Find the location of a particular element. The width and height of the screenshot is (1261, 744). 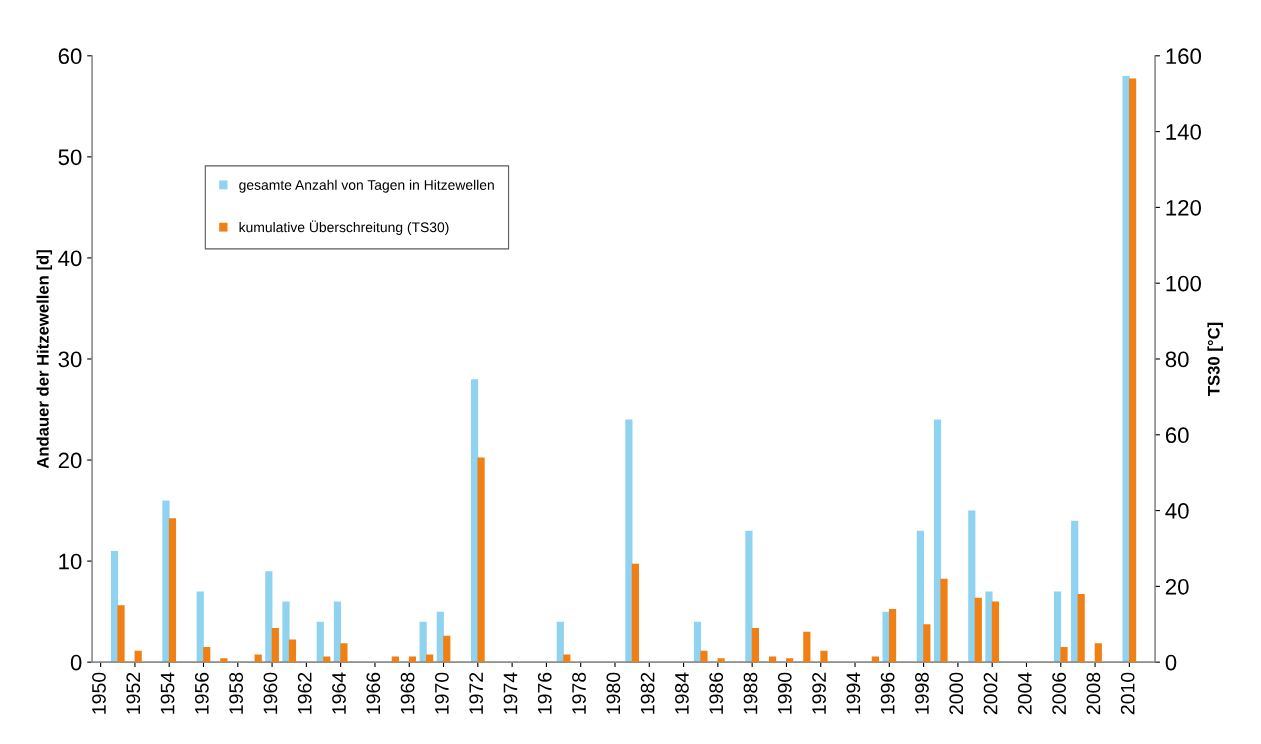

x-tick-label: 1954 is located at coordinates (167, 693).